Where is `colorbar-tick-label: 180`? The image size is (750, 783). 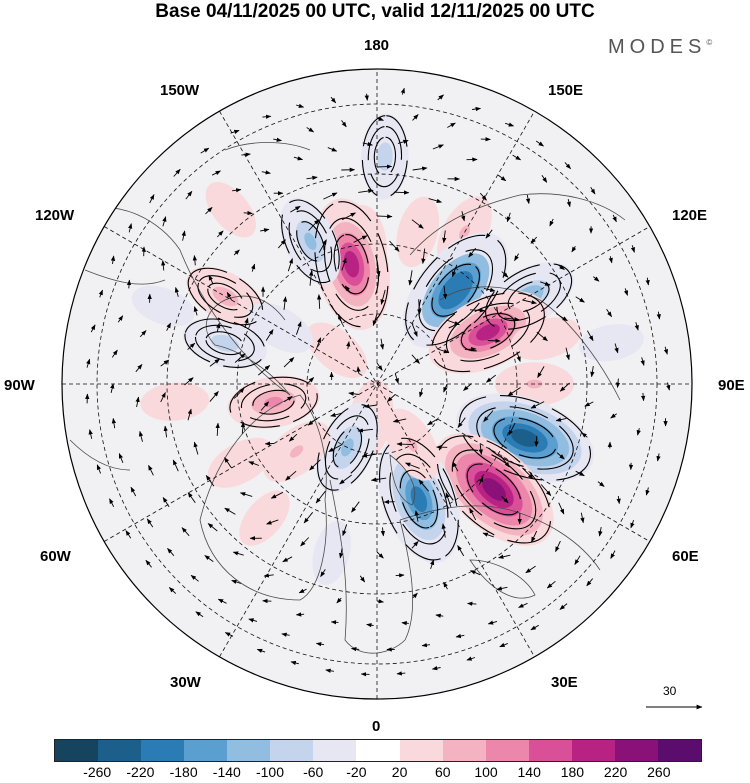
colorbar-tick-label: 180 is located at coordinates (572, 772).